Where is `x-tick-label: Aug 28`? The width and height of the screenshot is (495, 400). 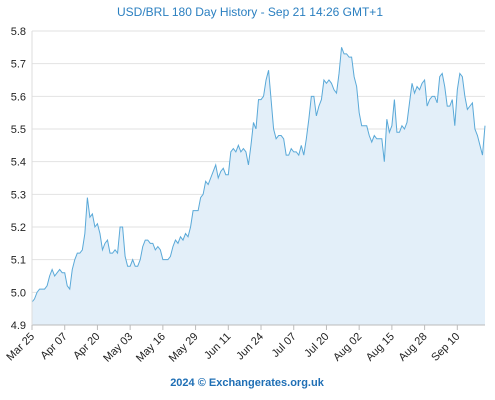
x-tick-label: Aug 28 is located at coordinates (413, 347).